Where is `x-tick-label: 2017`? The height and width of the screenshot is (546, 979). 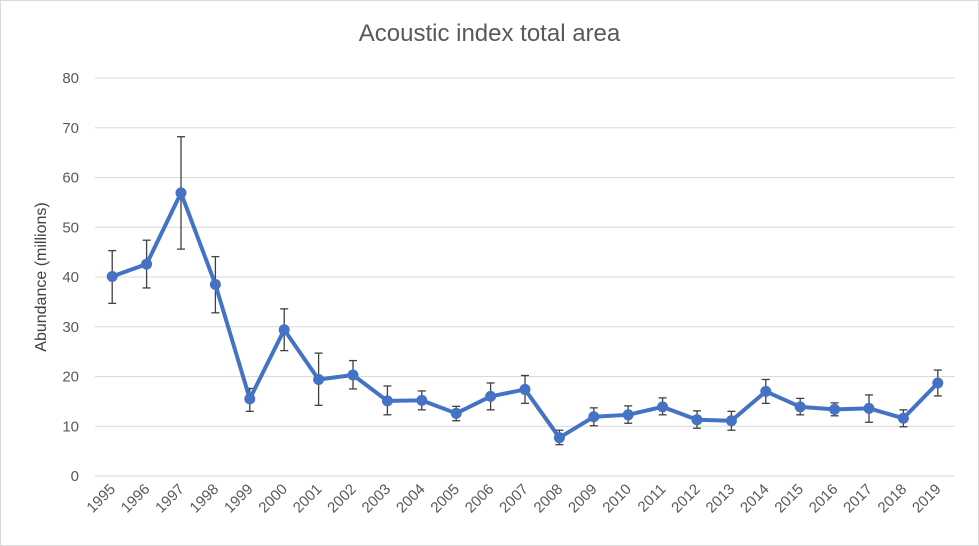 x-tick-label: 2017 is located at coordinates (858, 499).